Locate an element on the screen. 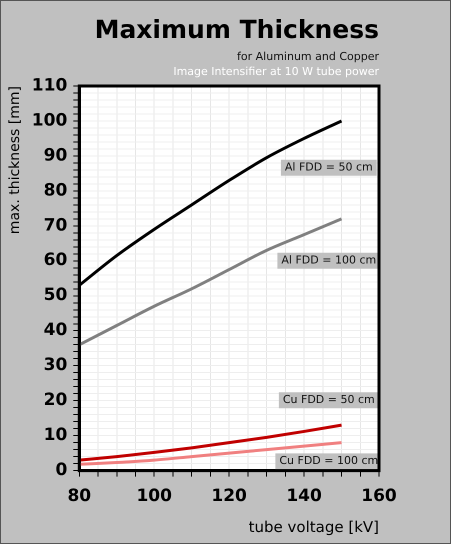 The height and width of the screenshot is (544, 451). x-tick-label: 140 is located at coordinates (304, 496).